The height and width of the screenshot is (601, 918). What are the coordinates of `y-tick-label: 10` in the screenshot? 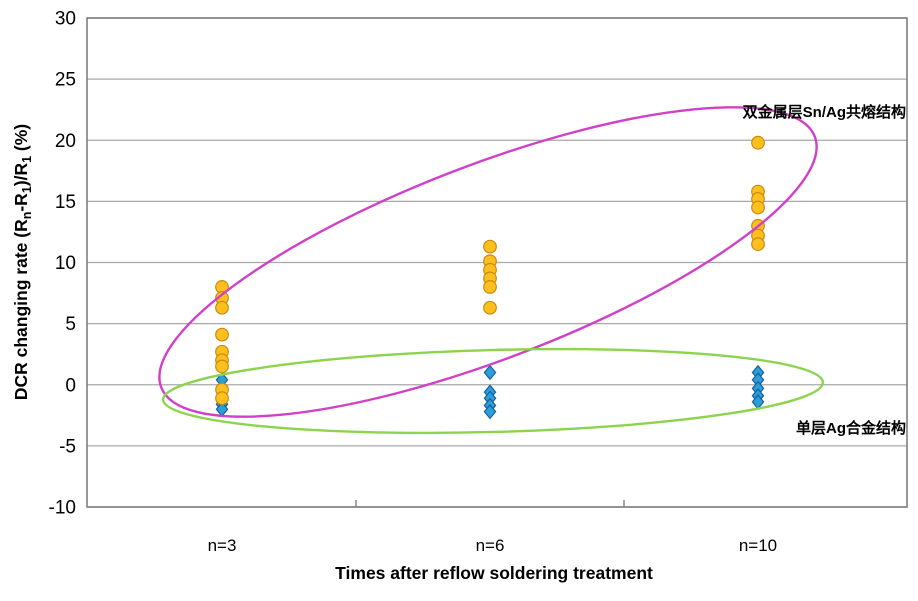 It's located at (65, 263).